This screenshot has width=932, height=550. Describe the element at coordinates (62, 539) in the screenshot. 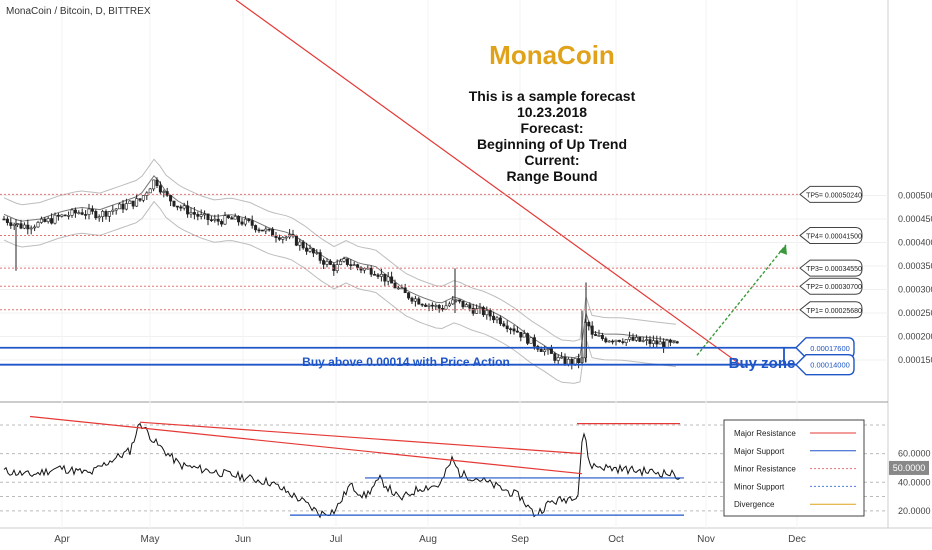

I see `time-tick-label: Apr` at that location.